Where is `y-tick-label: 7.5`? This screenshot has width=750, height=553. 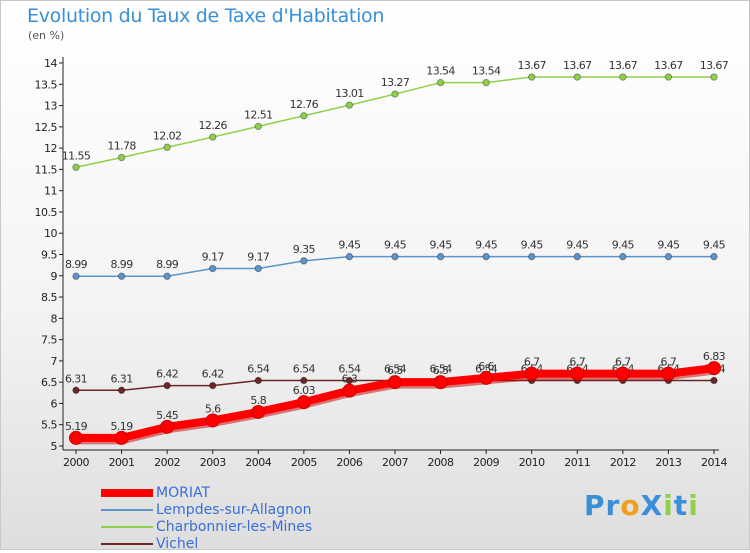 y-tick-label: 7.5 is located at coordinates (49, 340).